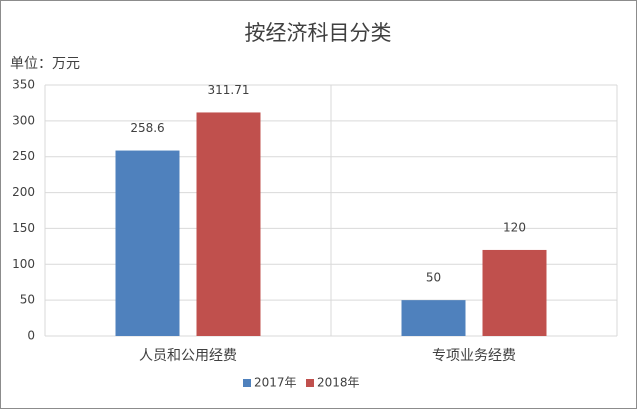  Describe the element at coordinates (23, 85) in the screenshot. I see `y-tick-label: 350` at that location.